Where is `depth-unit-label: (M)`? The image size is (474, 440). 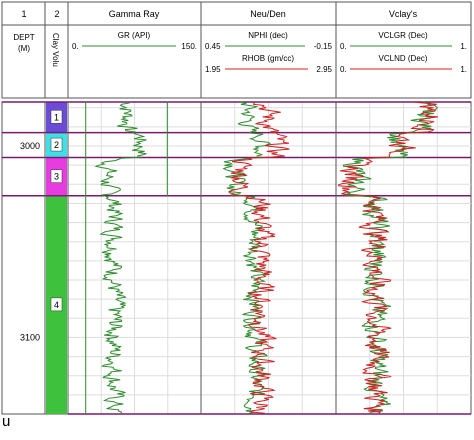 depth-unit-label: (M) is located at coordinates (24, 48).